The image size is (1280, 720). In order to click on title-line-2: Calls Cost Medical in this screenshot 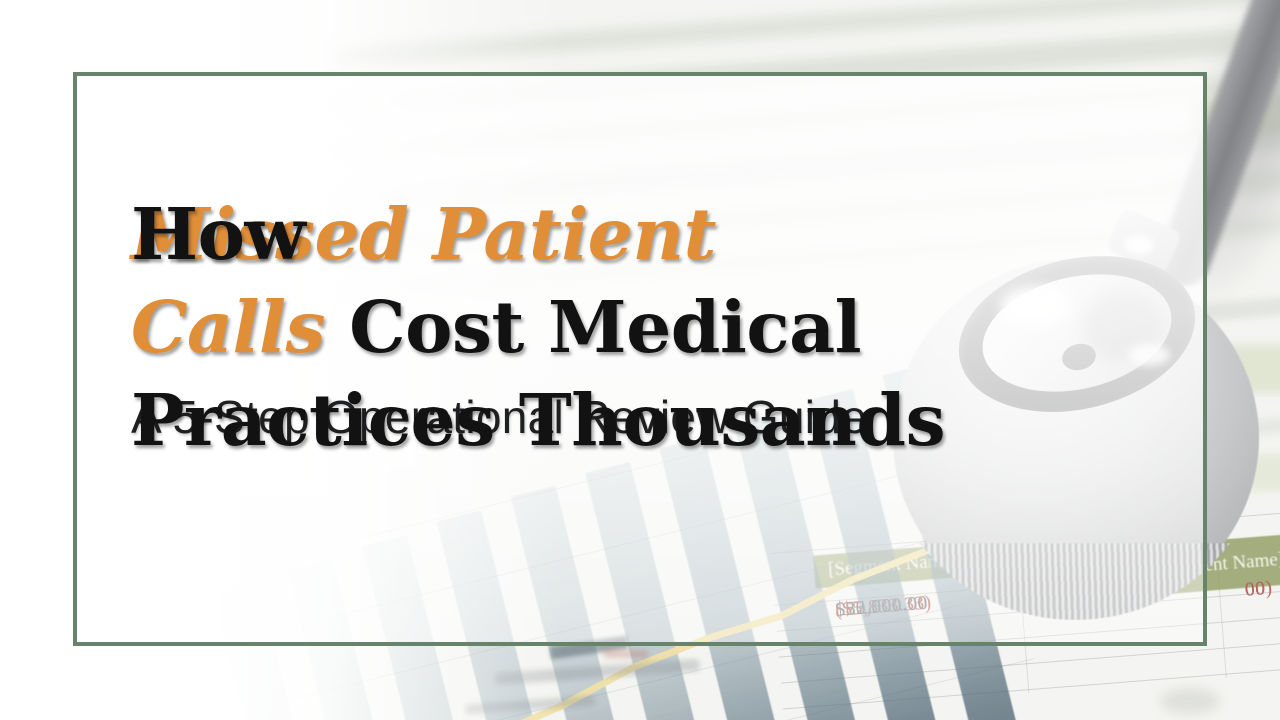, I will do `click(621, 327)`.